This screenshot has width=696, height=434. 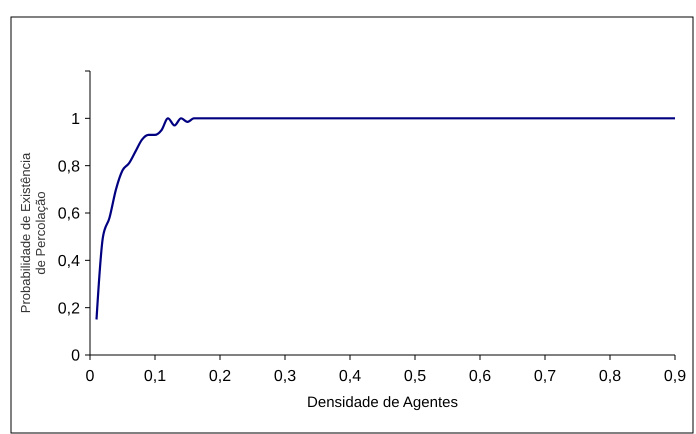 I want to click on y-tick-label: 0,4, so click(x=69, y=261).